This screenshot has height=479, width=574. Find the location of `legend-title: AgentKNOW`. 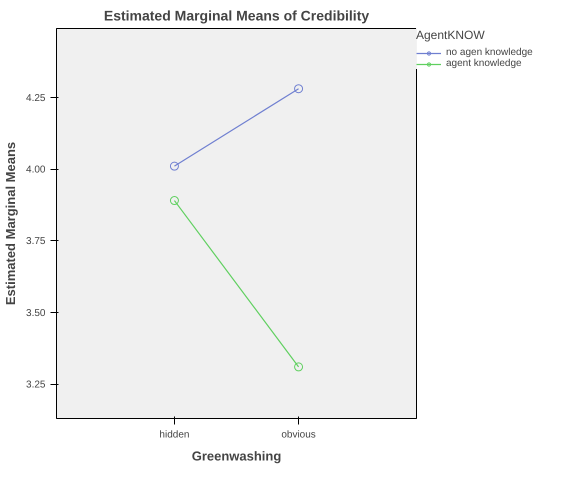

legend-title: AgentKNOW is located at coordinates (451, 35).